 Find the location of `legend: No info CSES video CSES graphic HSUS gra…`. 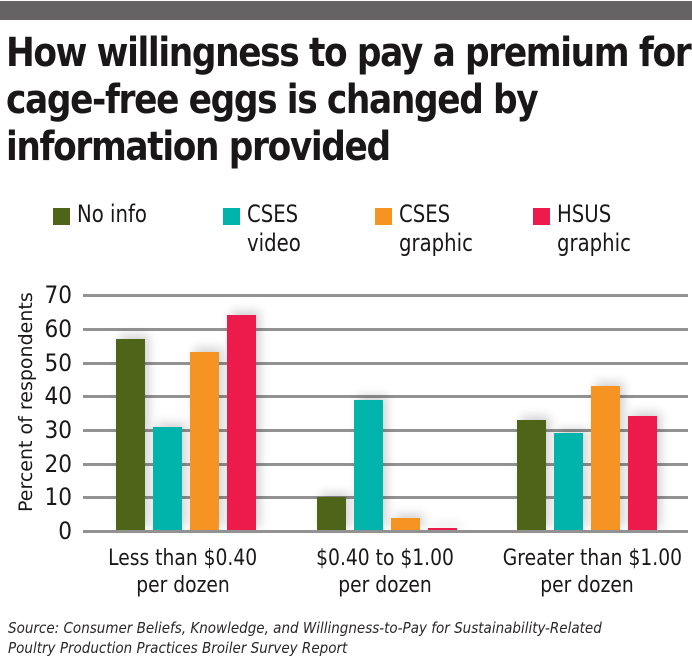

legend: No info CSES video CSES graphic HSUS gra… is located at coordinates (346, 235).